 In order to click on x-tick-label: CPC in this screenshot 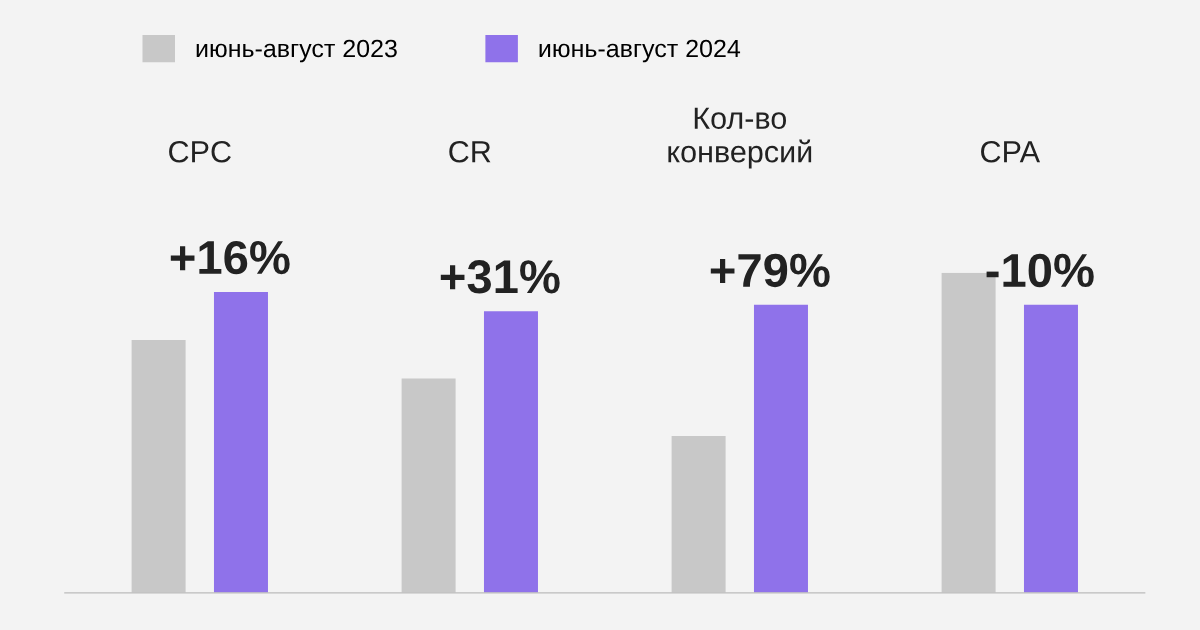, I will do `click(200, 151)`.